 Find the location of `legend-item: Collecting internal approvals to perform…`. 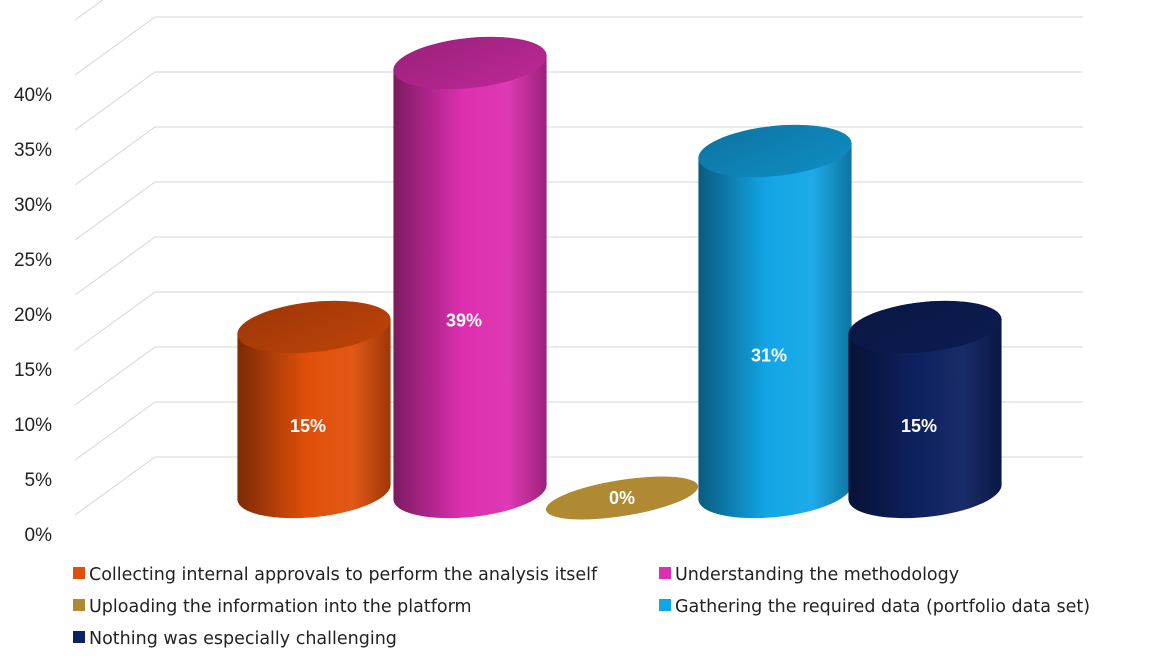

legend-item: Collecting internal approvals to perform… is located at coordinates (335, 575).